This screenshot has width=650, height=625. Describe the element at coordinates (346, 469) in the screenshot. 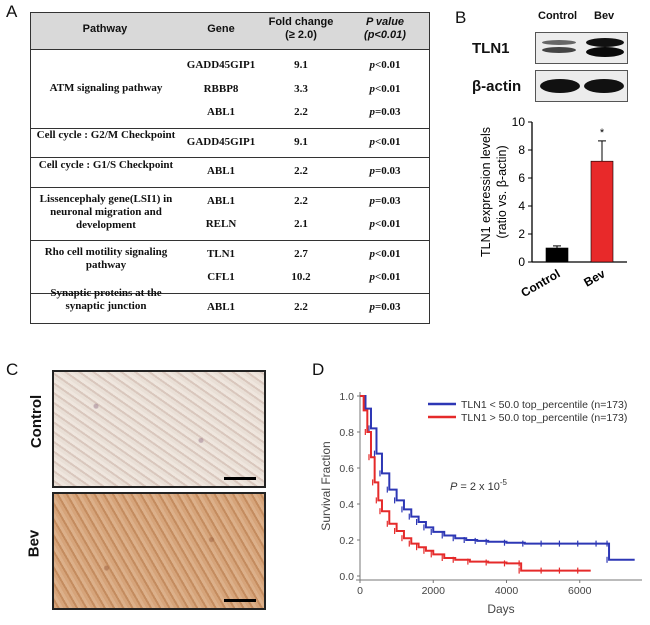

I see `y-tick-label: 0.6` at that location.